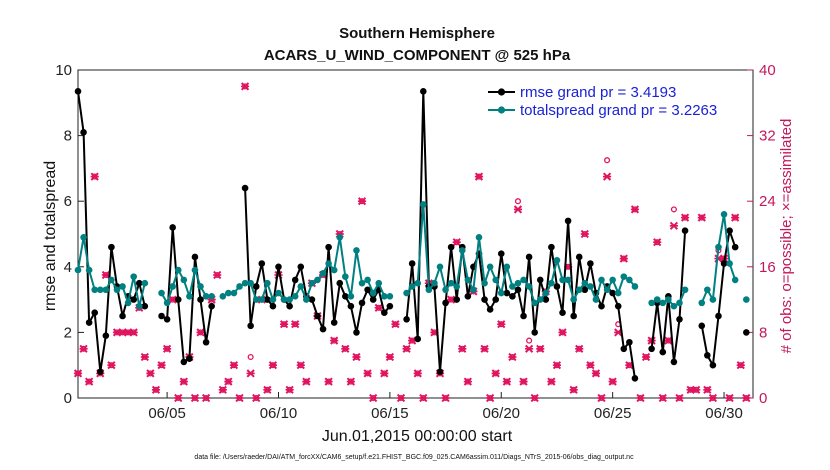 The width and height of the screenshot is (830, 470). What do you see at coordinates (63, 70) in the screenshot?
I see `y-tick-label: 10` at bounding box center [63, 70].